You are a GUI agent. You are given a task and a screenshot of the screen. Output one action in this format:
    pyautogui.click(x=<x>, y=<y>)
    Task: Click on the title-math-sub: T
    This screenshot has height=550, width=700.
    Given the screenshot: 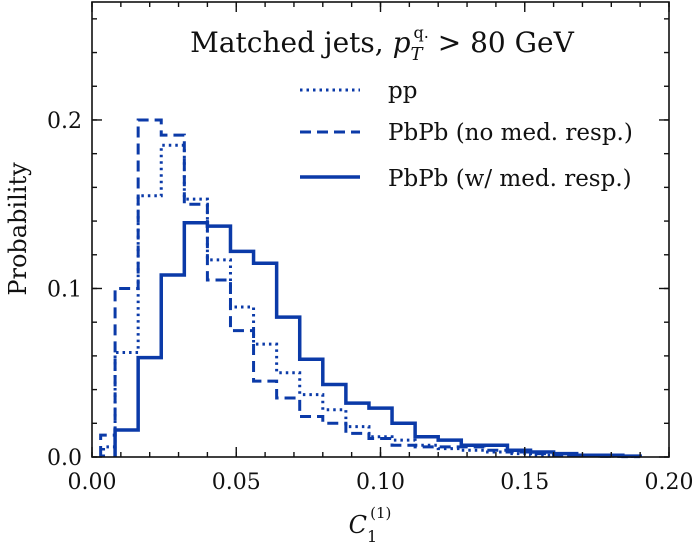 What is the action you would take?
    pyautogui.click(x=418, y=54)
    